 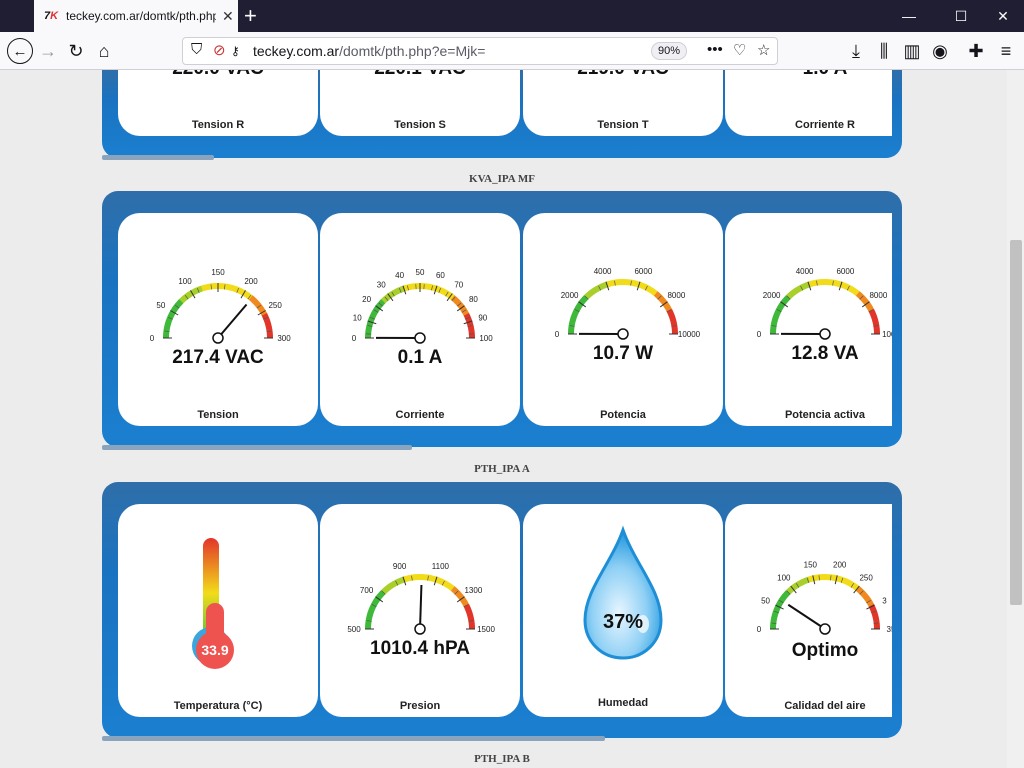 I want to click on new-tab-button: +, so click(x=250, y=15).